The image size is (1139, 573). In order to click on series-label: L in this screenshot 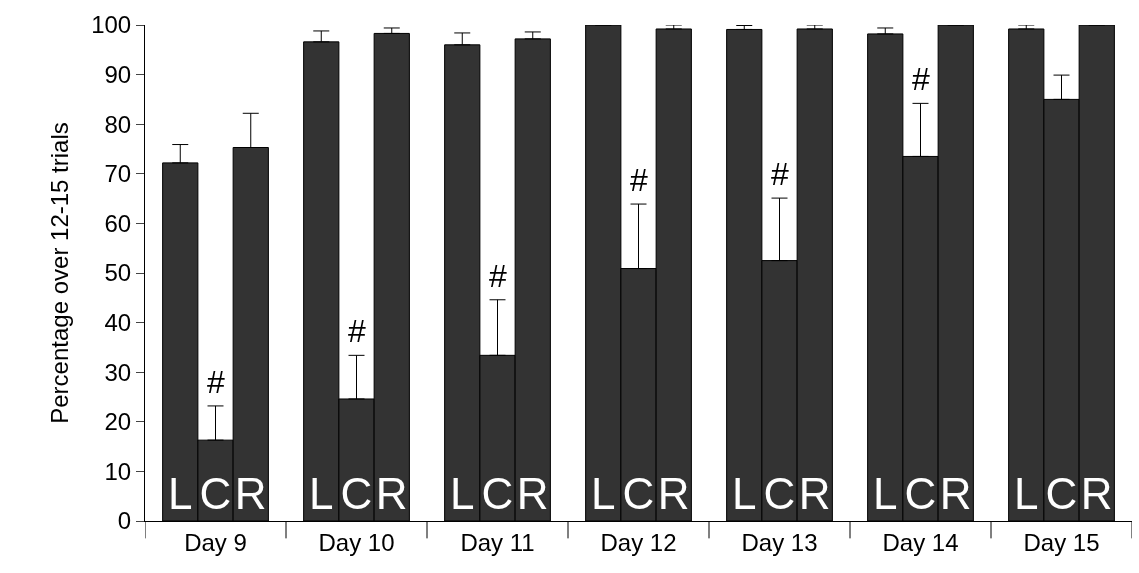, I will do `click(180, 493)`.